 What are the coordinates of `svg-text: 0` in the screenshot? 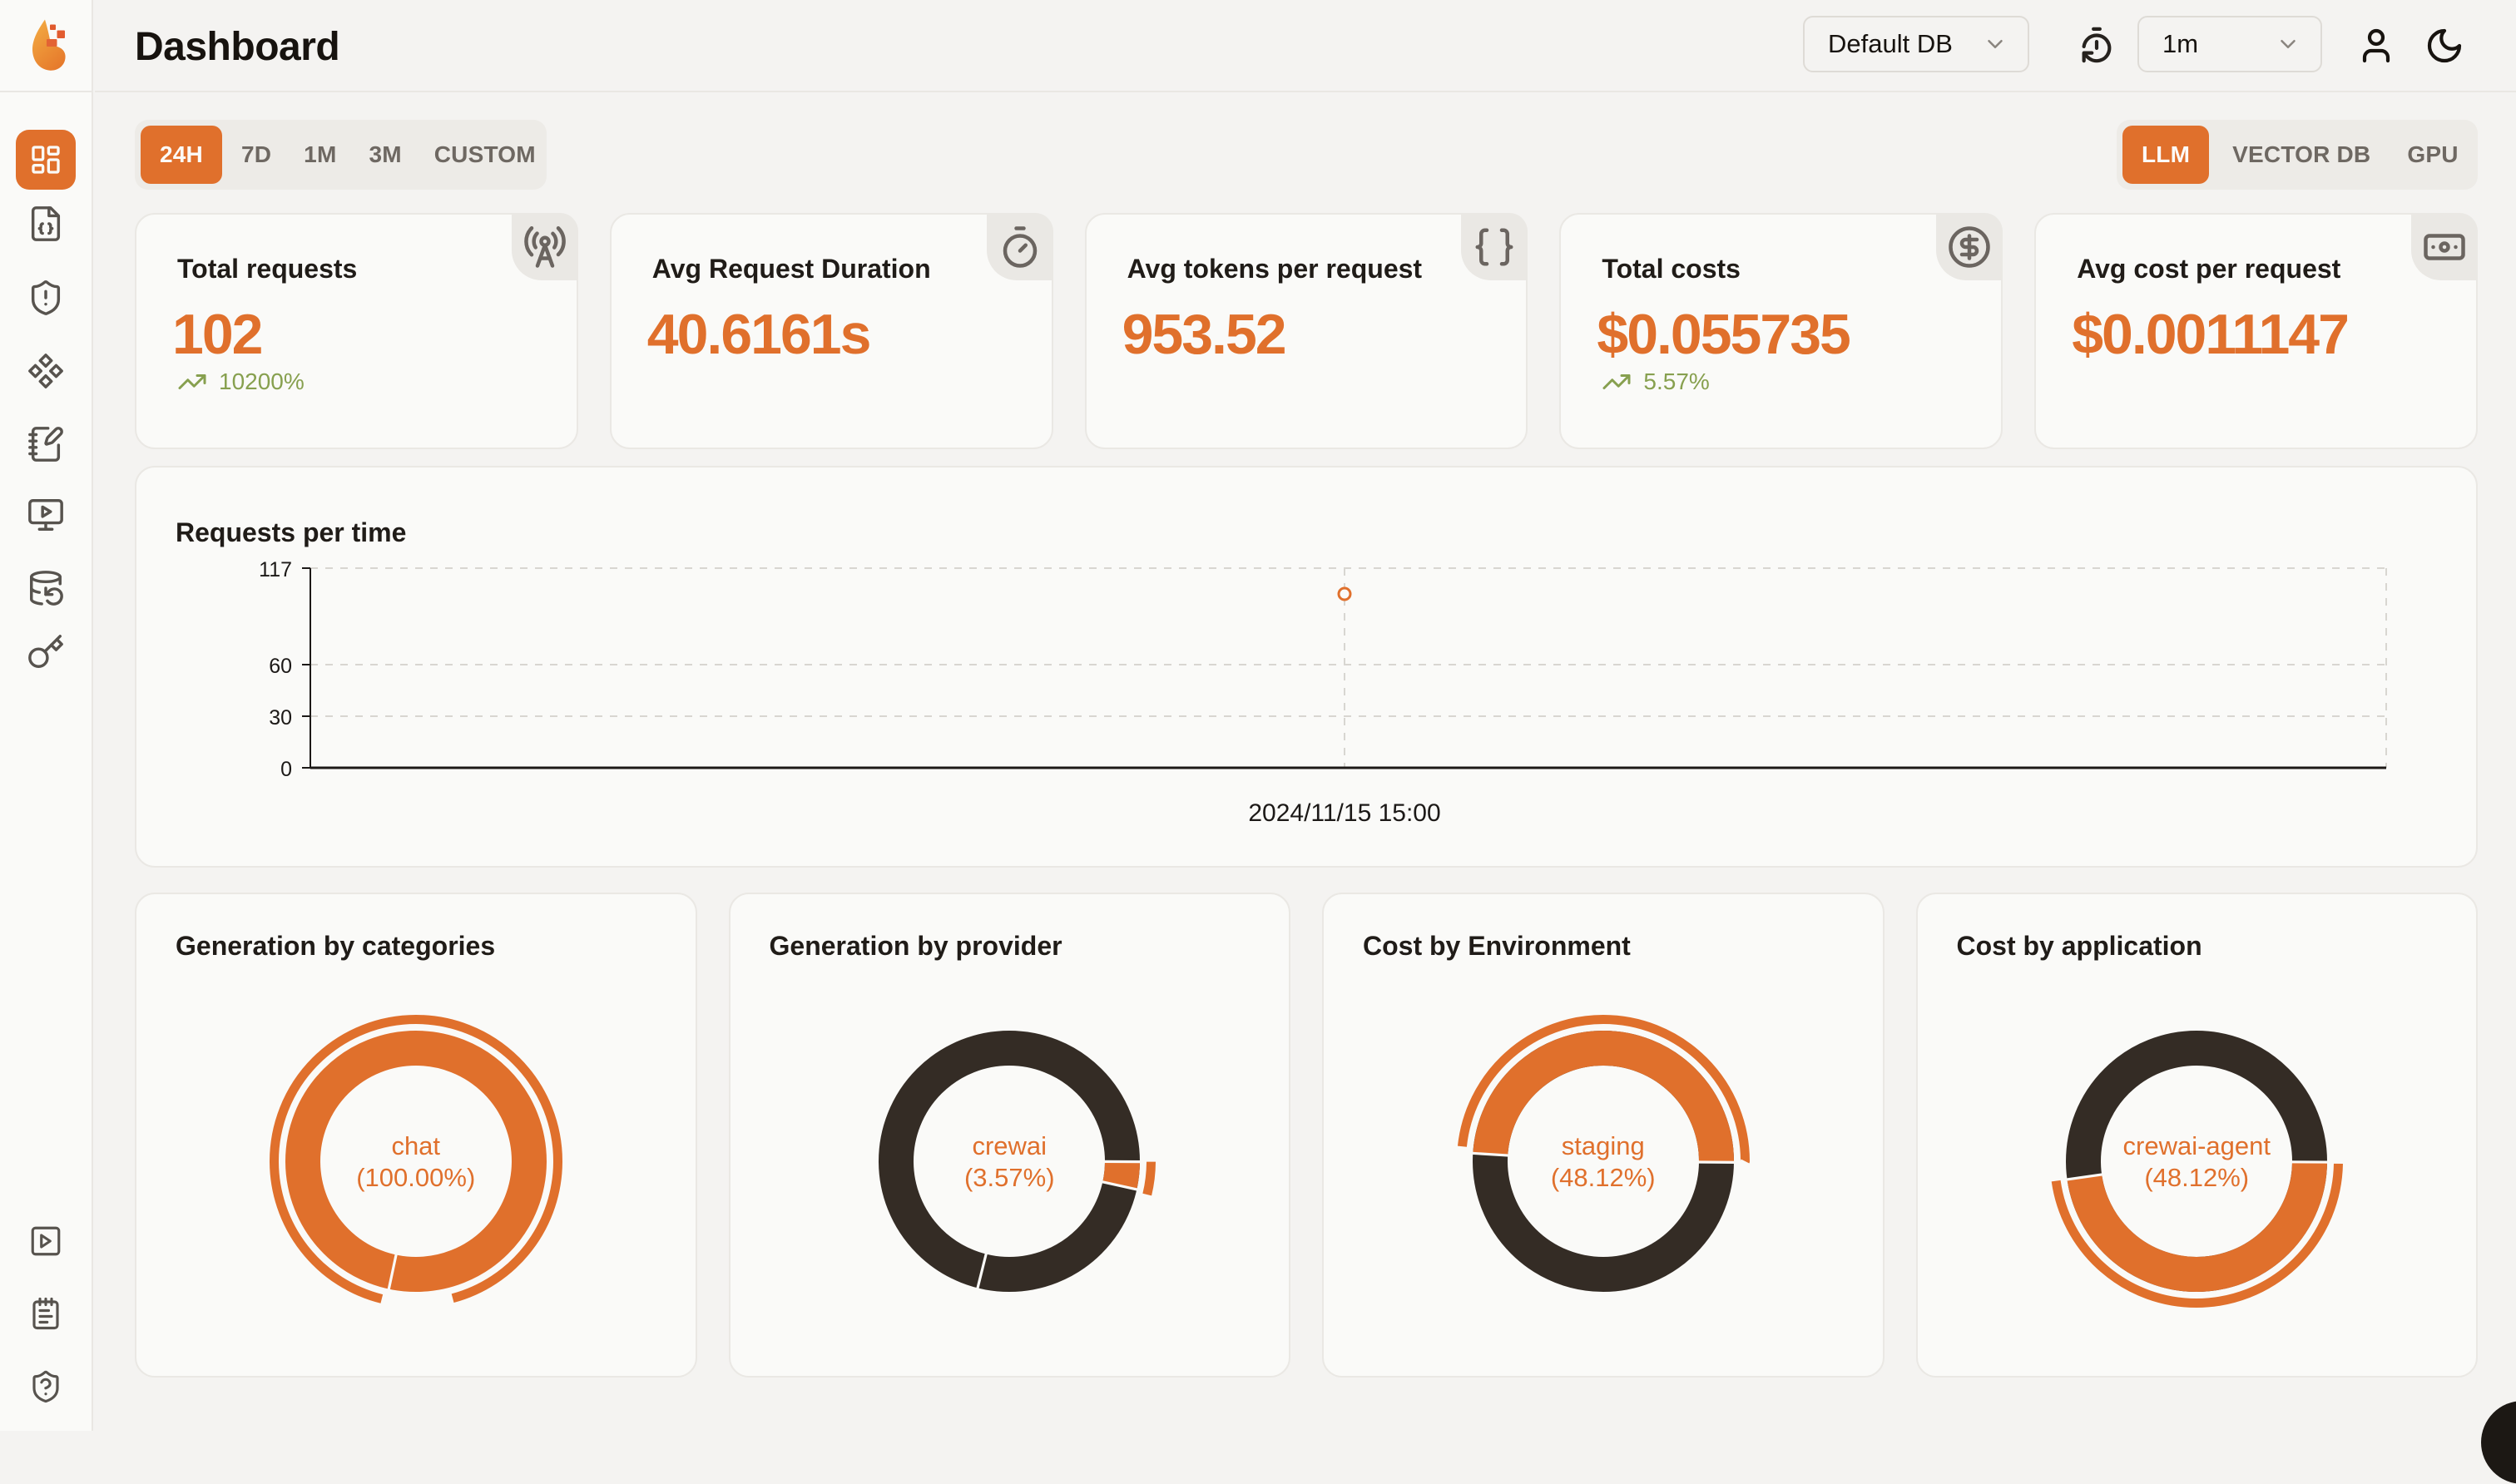 It's located at (286, 769).